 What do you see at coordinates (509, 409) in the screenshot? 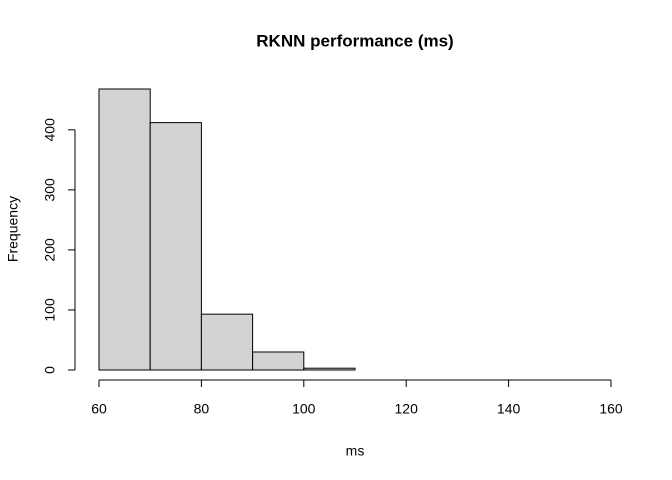
I see `x-tick-label: 140` at bounding box center [509, 409].